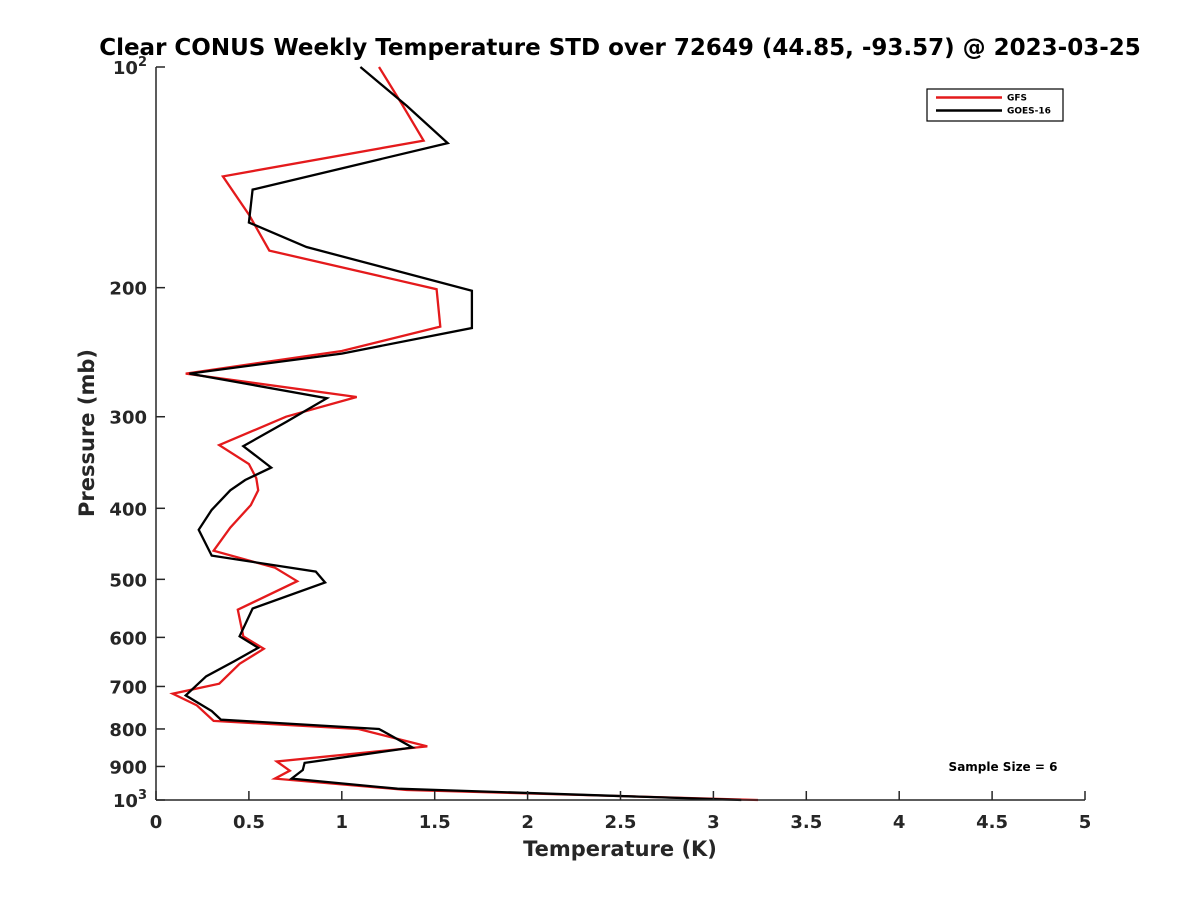 The width and height of the screenshot is (1200, 900). I want to click on x-tick-label: 5, so click(1085, 822).